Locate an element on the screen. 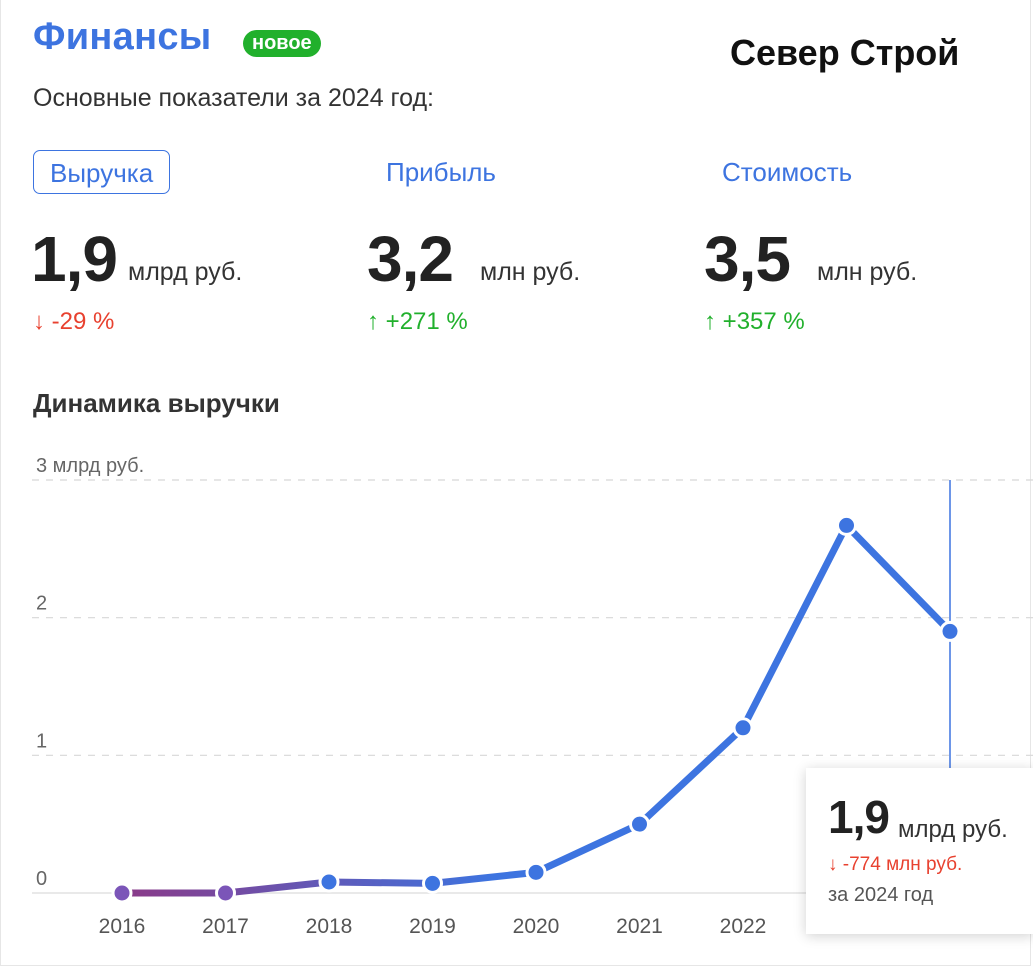 This screenshot has height=968, width=1033. subtitle: Основные показатели за 2024 год: is located at coordinates (234, 98).